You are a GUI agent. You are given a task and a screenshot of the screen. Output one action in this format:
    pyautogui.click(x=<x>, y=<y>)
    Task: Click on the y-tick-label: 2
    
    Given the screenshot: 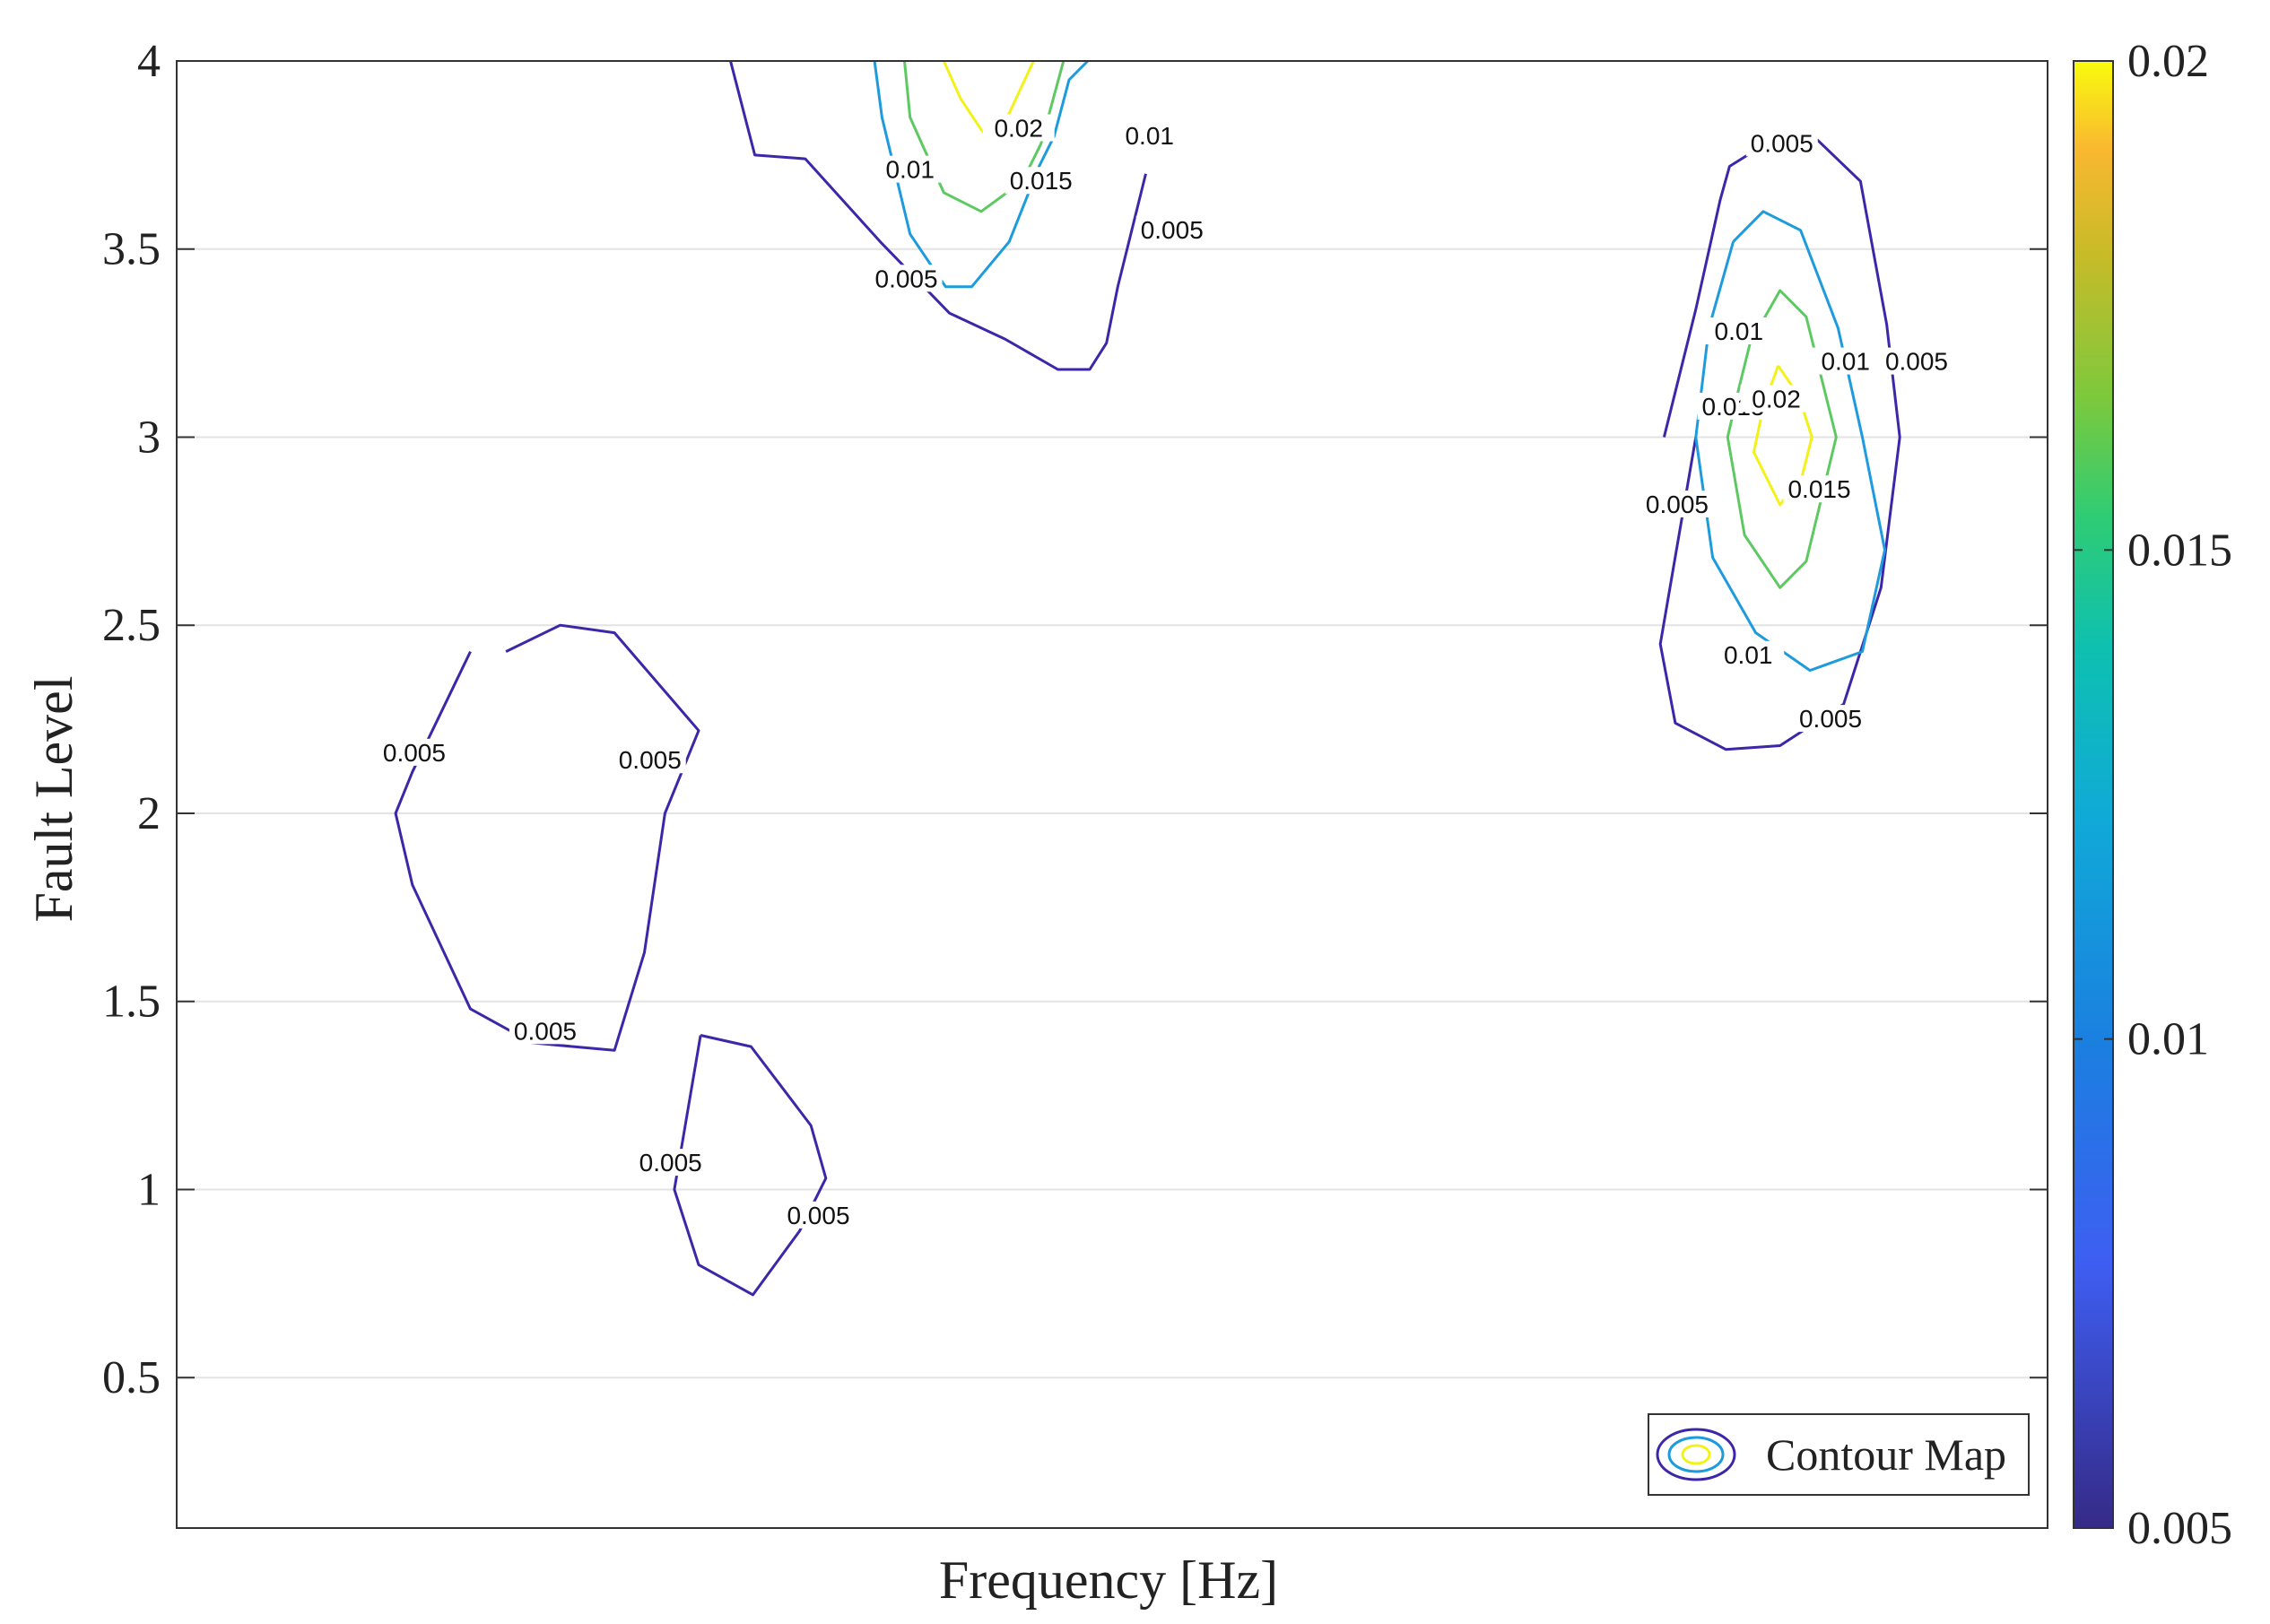 What is the action you would take?
    pyautogui.click(x=149, y=813)
    